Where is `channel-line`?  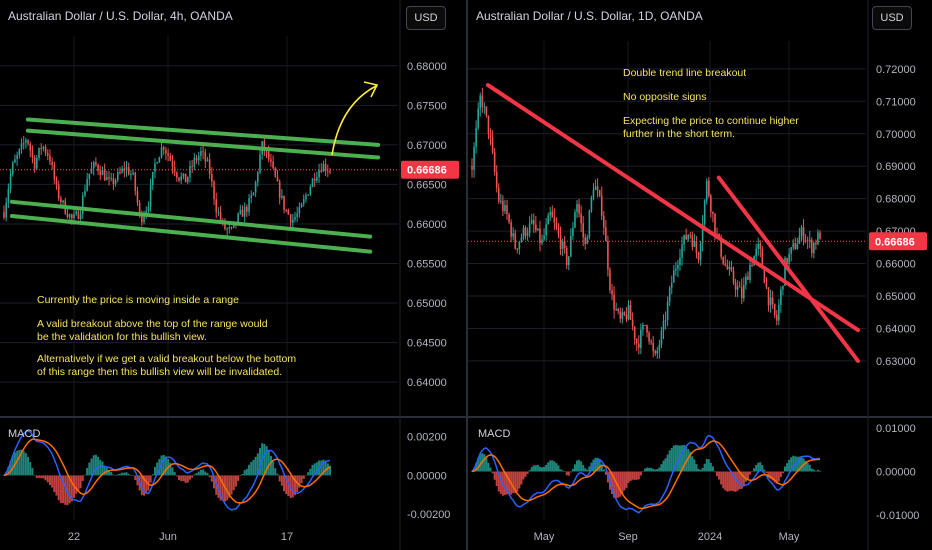 channel-line is located at coordinates (191, 234).